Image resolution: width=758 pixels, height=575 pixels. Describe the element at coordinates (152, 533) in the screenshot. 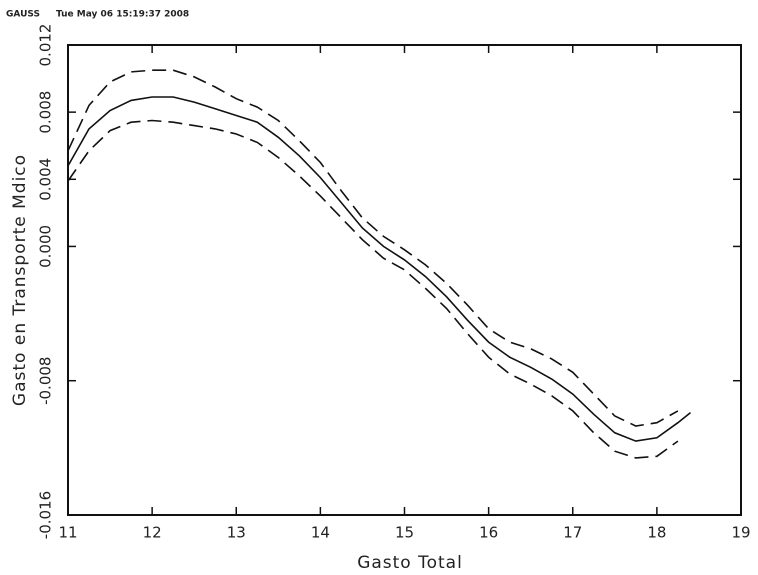

I see `x-tick-label: 12` at that location.